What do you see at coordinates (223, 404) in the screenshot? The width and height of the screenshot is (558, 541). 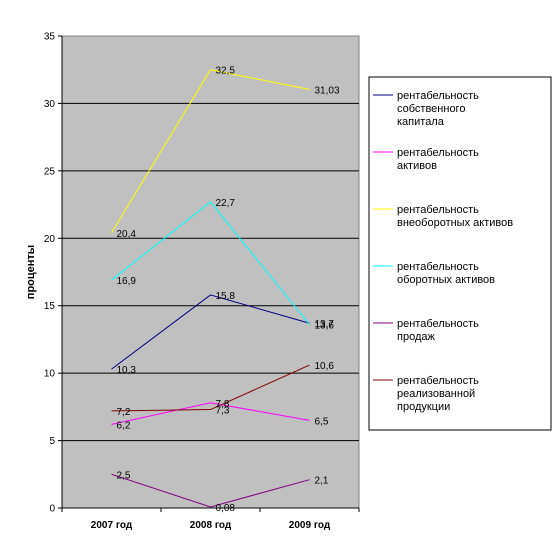 I see `data-label: 7,8` at bounding box center [223, 404].